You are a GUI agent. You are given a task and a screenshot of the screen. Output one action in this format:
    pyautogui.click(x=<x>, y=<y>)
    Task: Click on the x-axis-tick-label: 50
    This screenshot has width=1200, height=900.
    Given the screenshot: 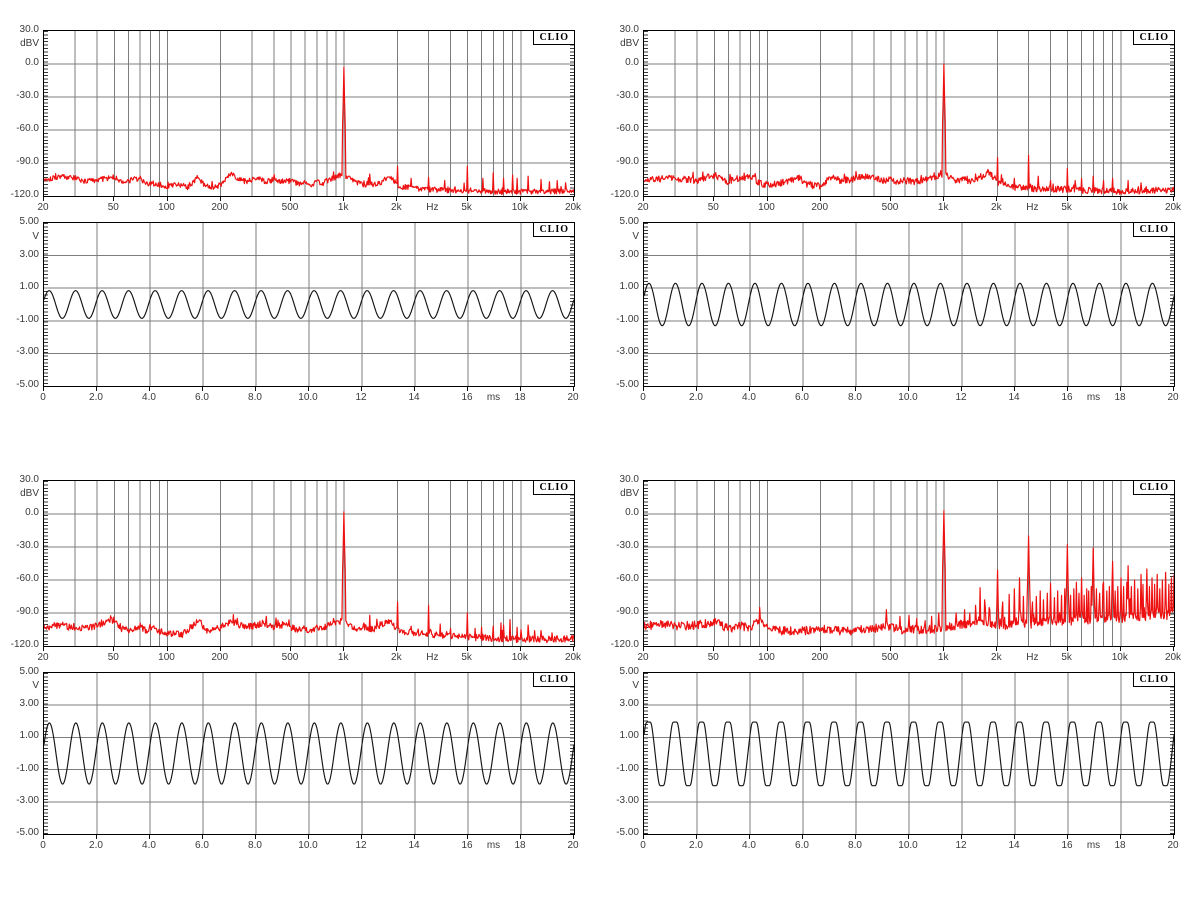 What is the action you would take?
    pyautogui.click(x=113, y=657)
    